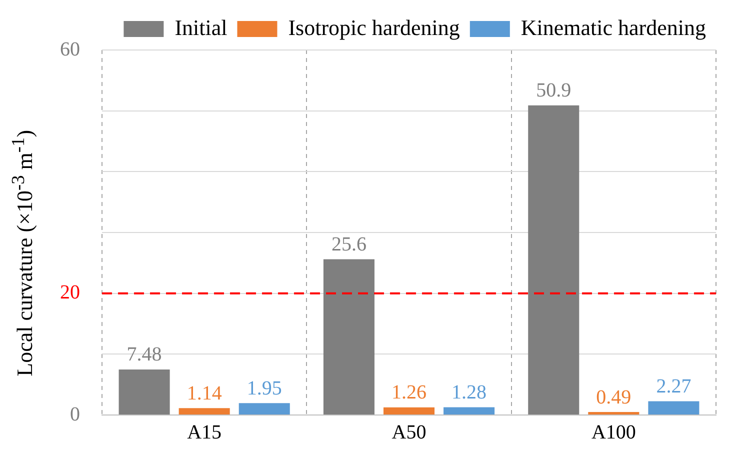 This screenshot has width=734, height=459. What do you see at coordinates (204, 432) in the screenshot?
I see `x-tick-label: A15` at bounding box center [204, 432].